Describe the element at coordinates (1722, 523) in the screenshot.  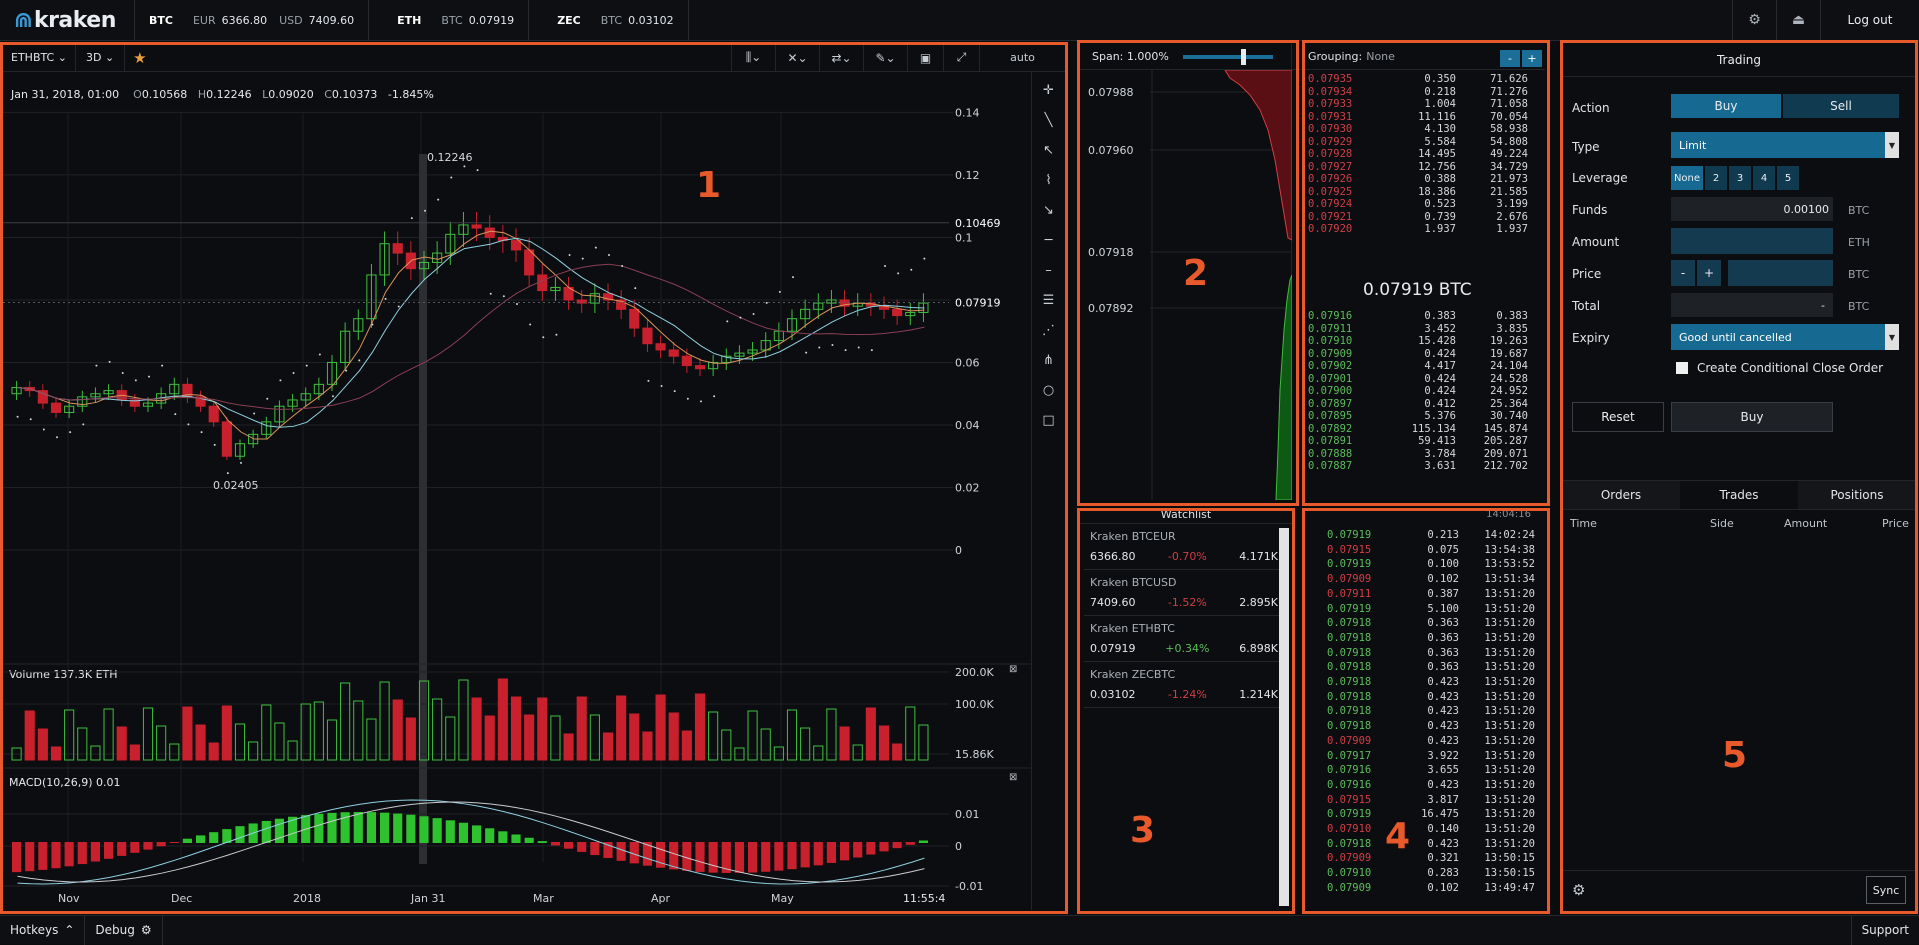
I see `column-side: Side` at that location.